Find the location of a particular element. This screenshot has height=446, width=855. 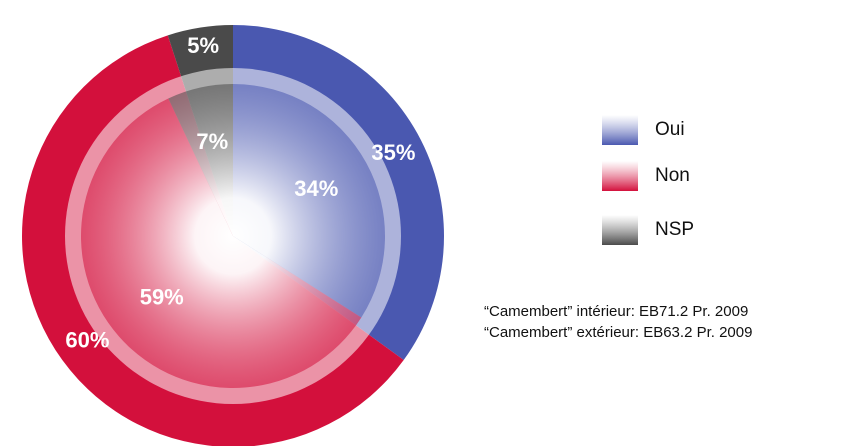

data-label: 60% is located at coordinates (87, 340).